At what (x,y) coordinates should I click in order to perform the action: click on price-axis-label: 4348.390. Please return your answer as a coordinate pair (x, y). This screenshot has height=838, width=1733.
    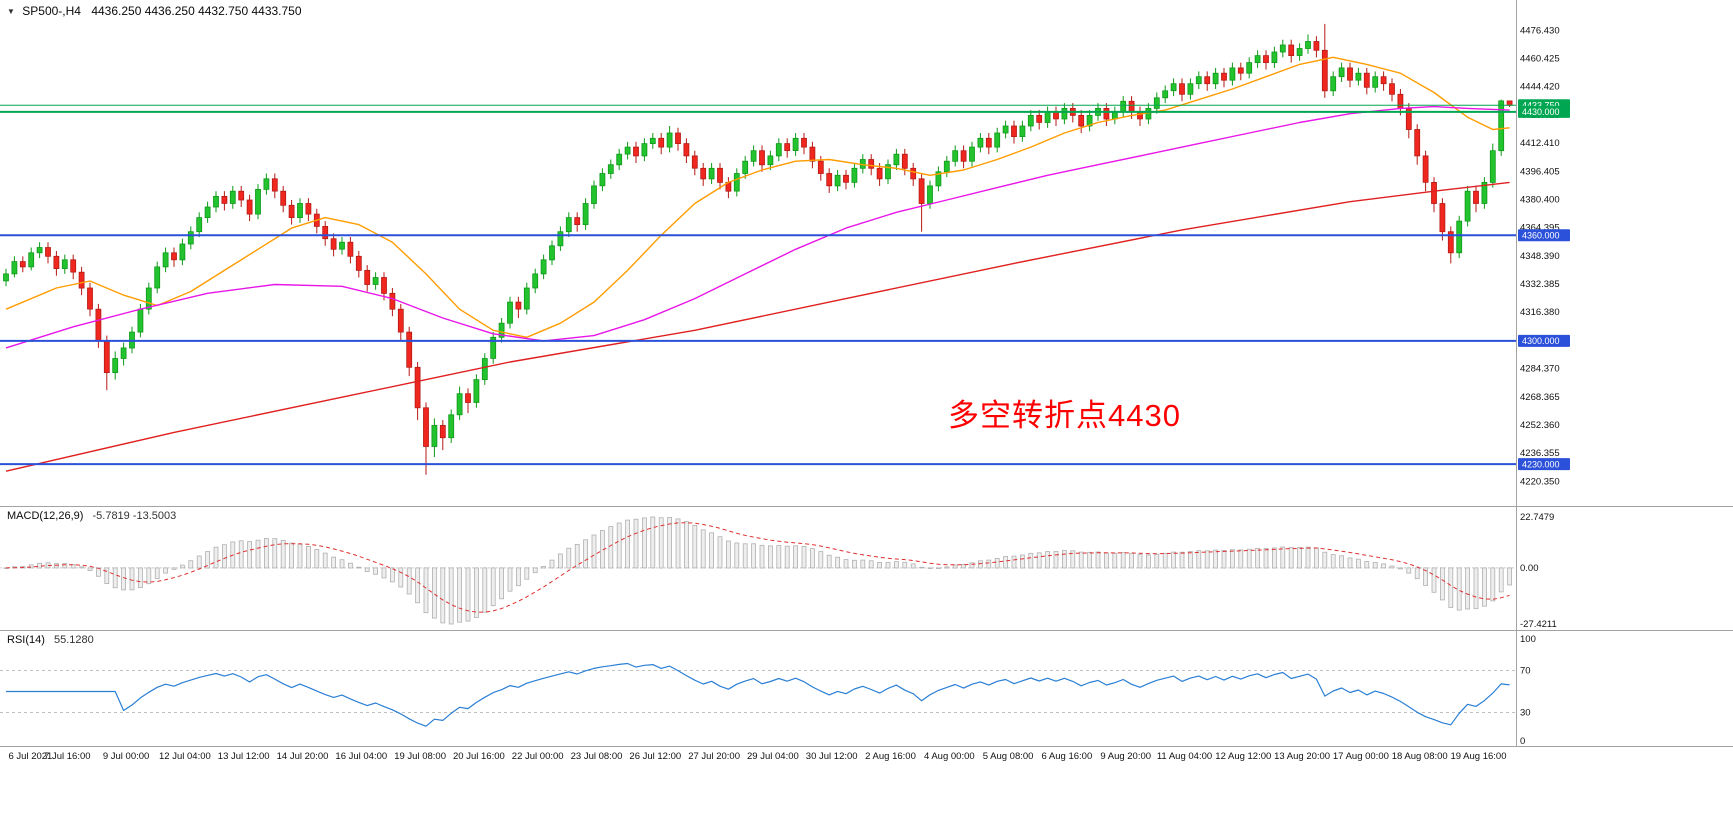
    Looking at the image, I should click on (1540, 256).